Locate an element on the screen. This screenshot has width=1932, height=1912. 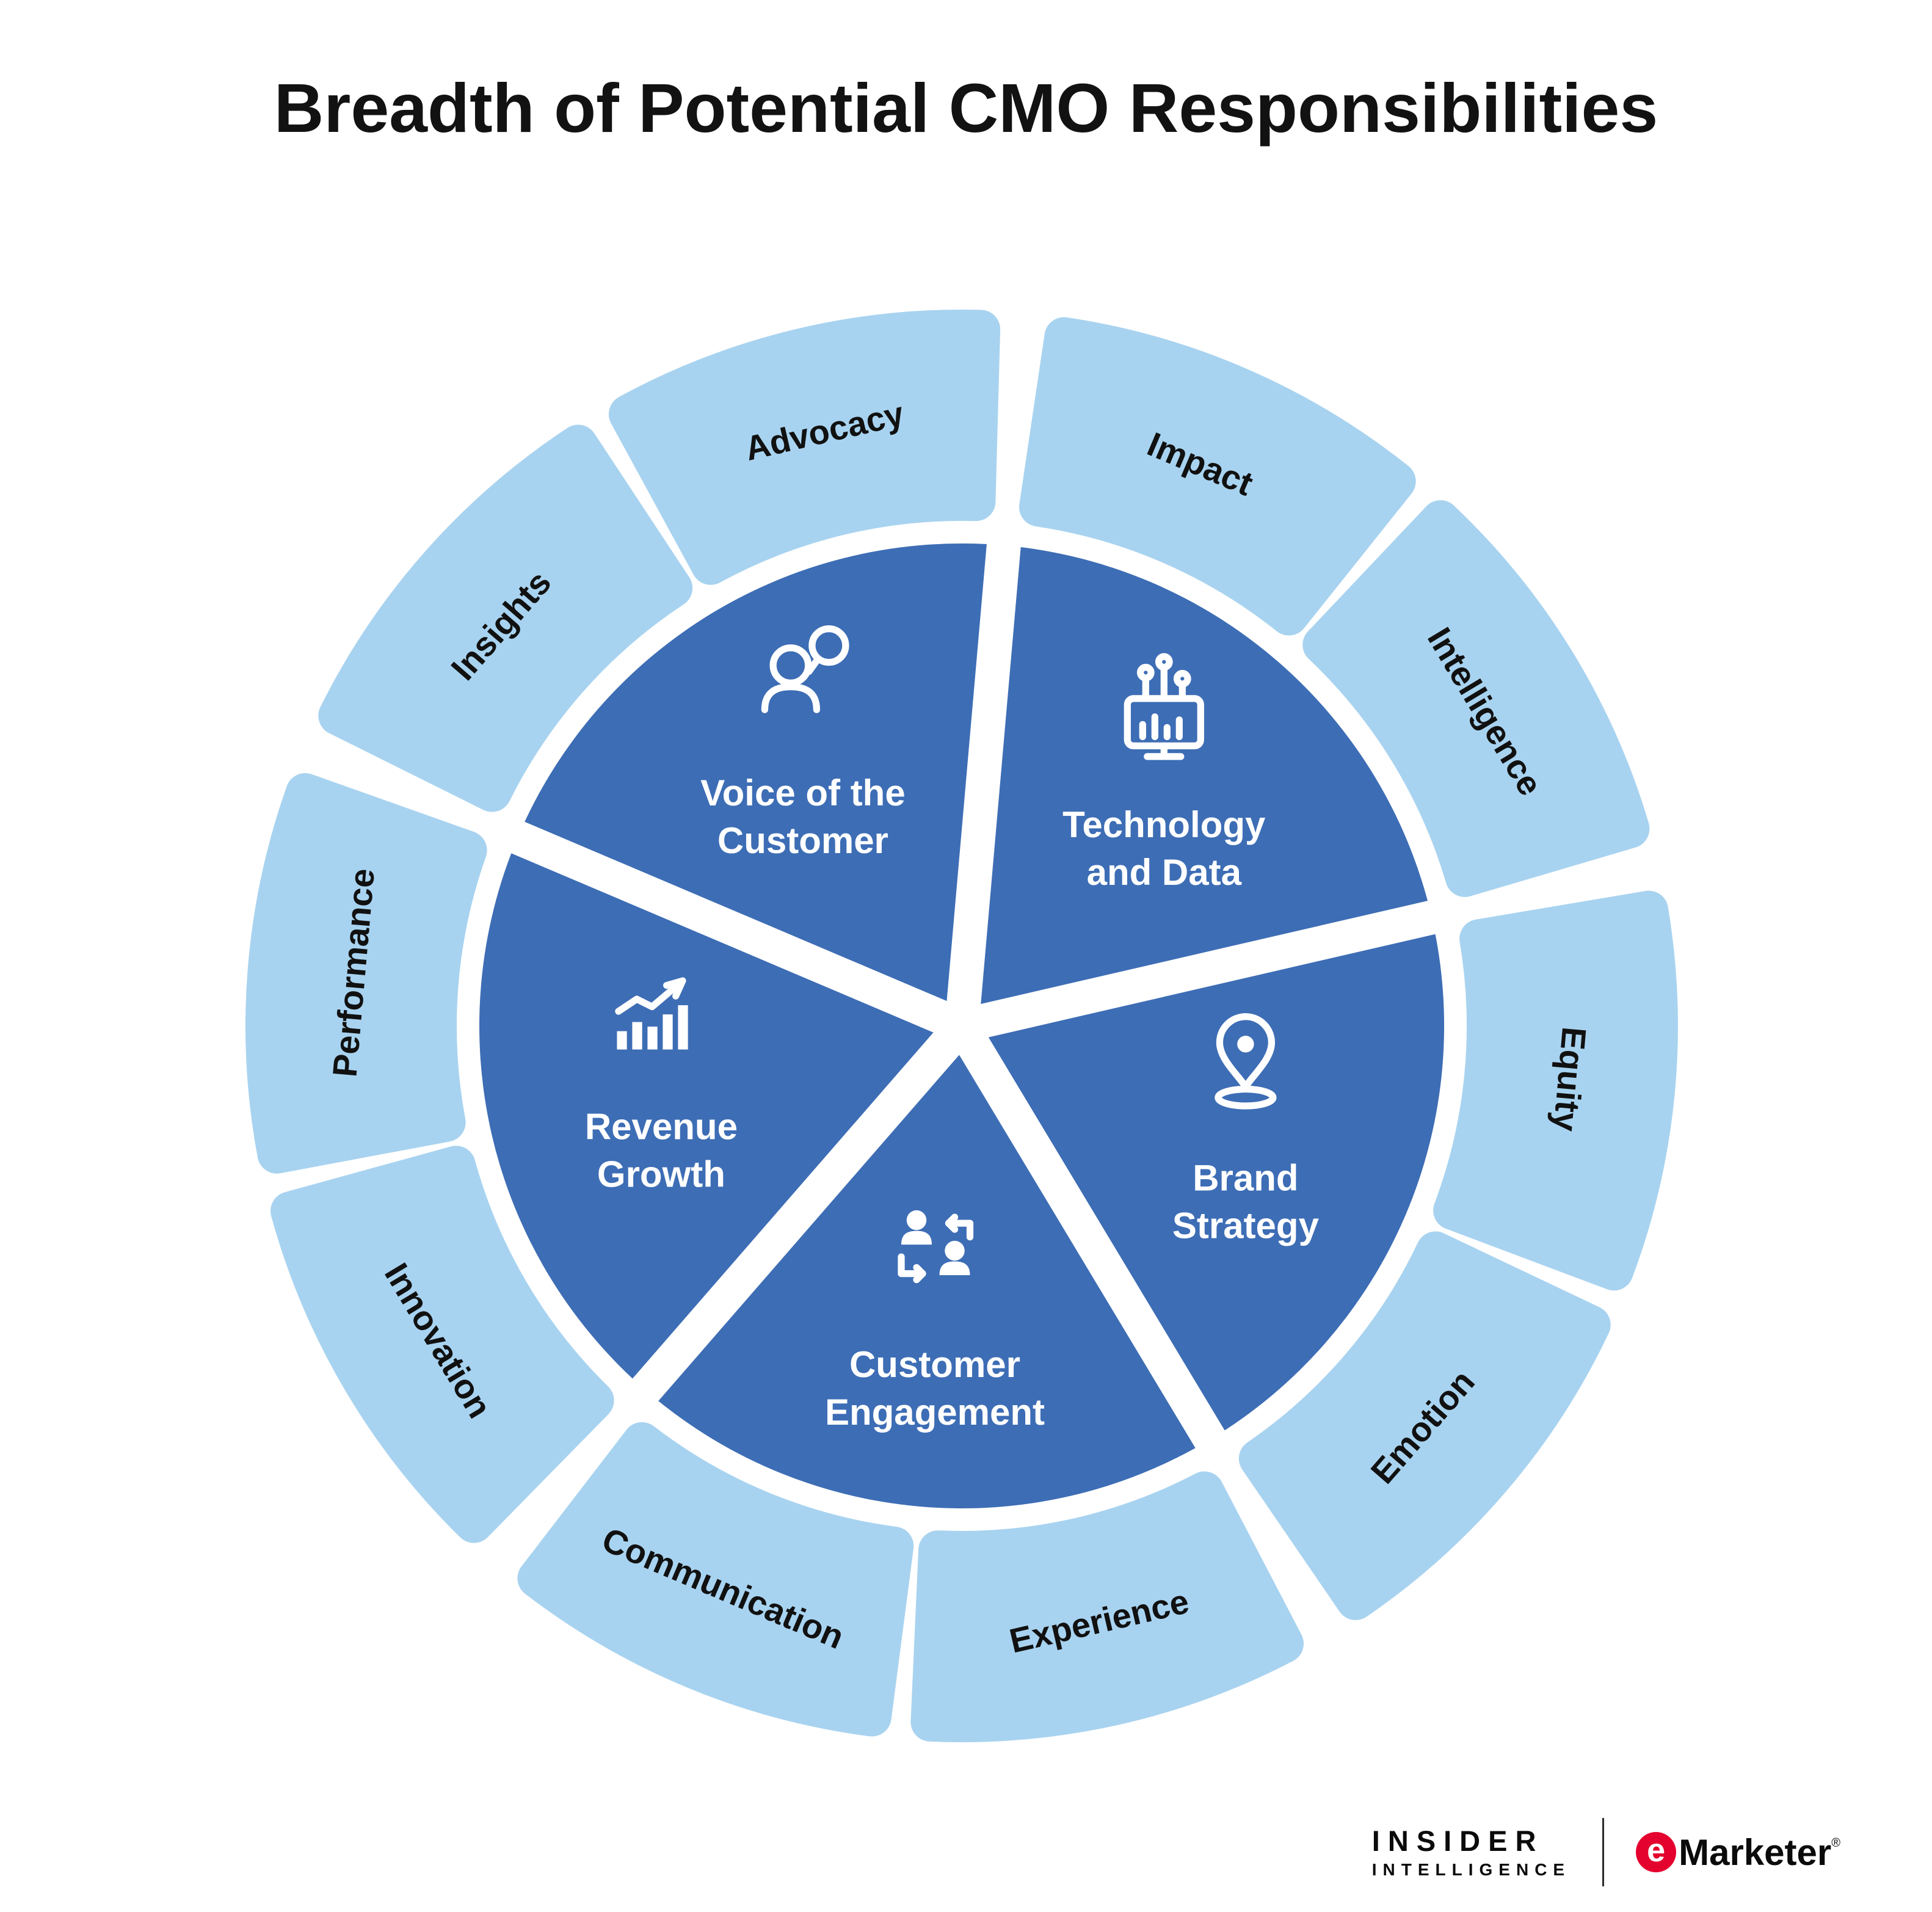
wedge-label-voice-of-the-customer-line1: Voice of the is located at coordinates (803, 792).